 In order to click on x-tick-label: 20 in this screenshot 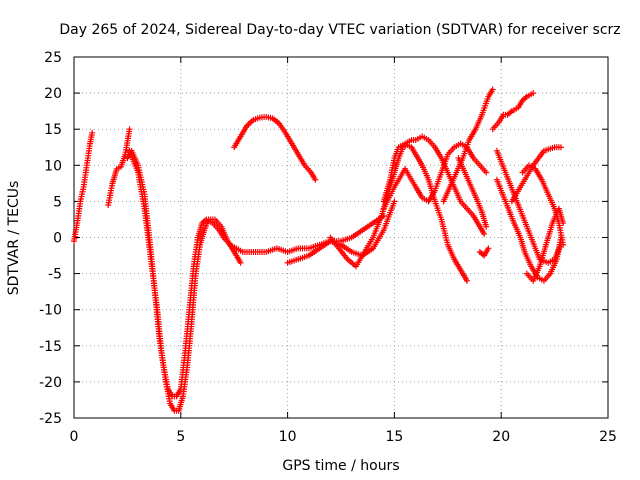, I will do `click(501, 437)`.